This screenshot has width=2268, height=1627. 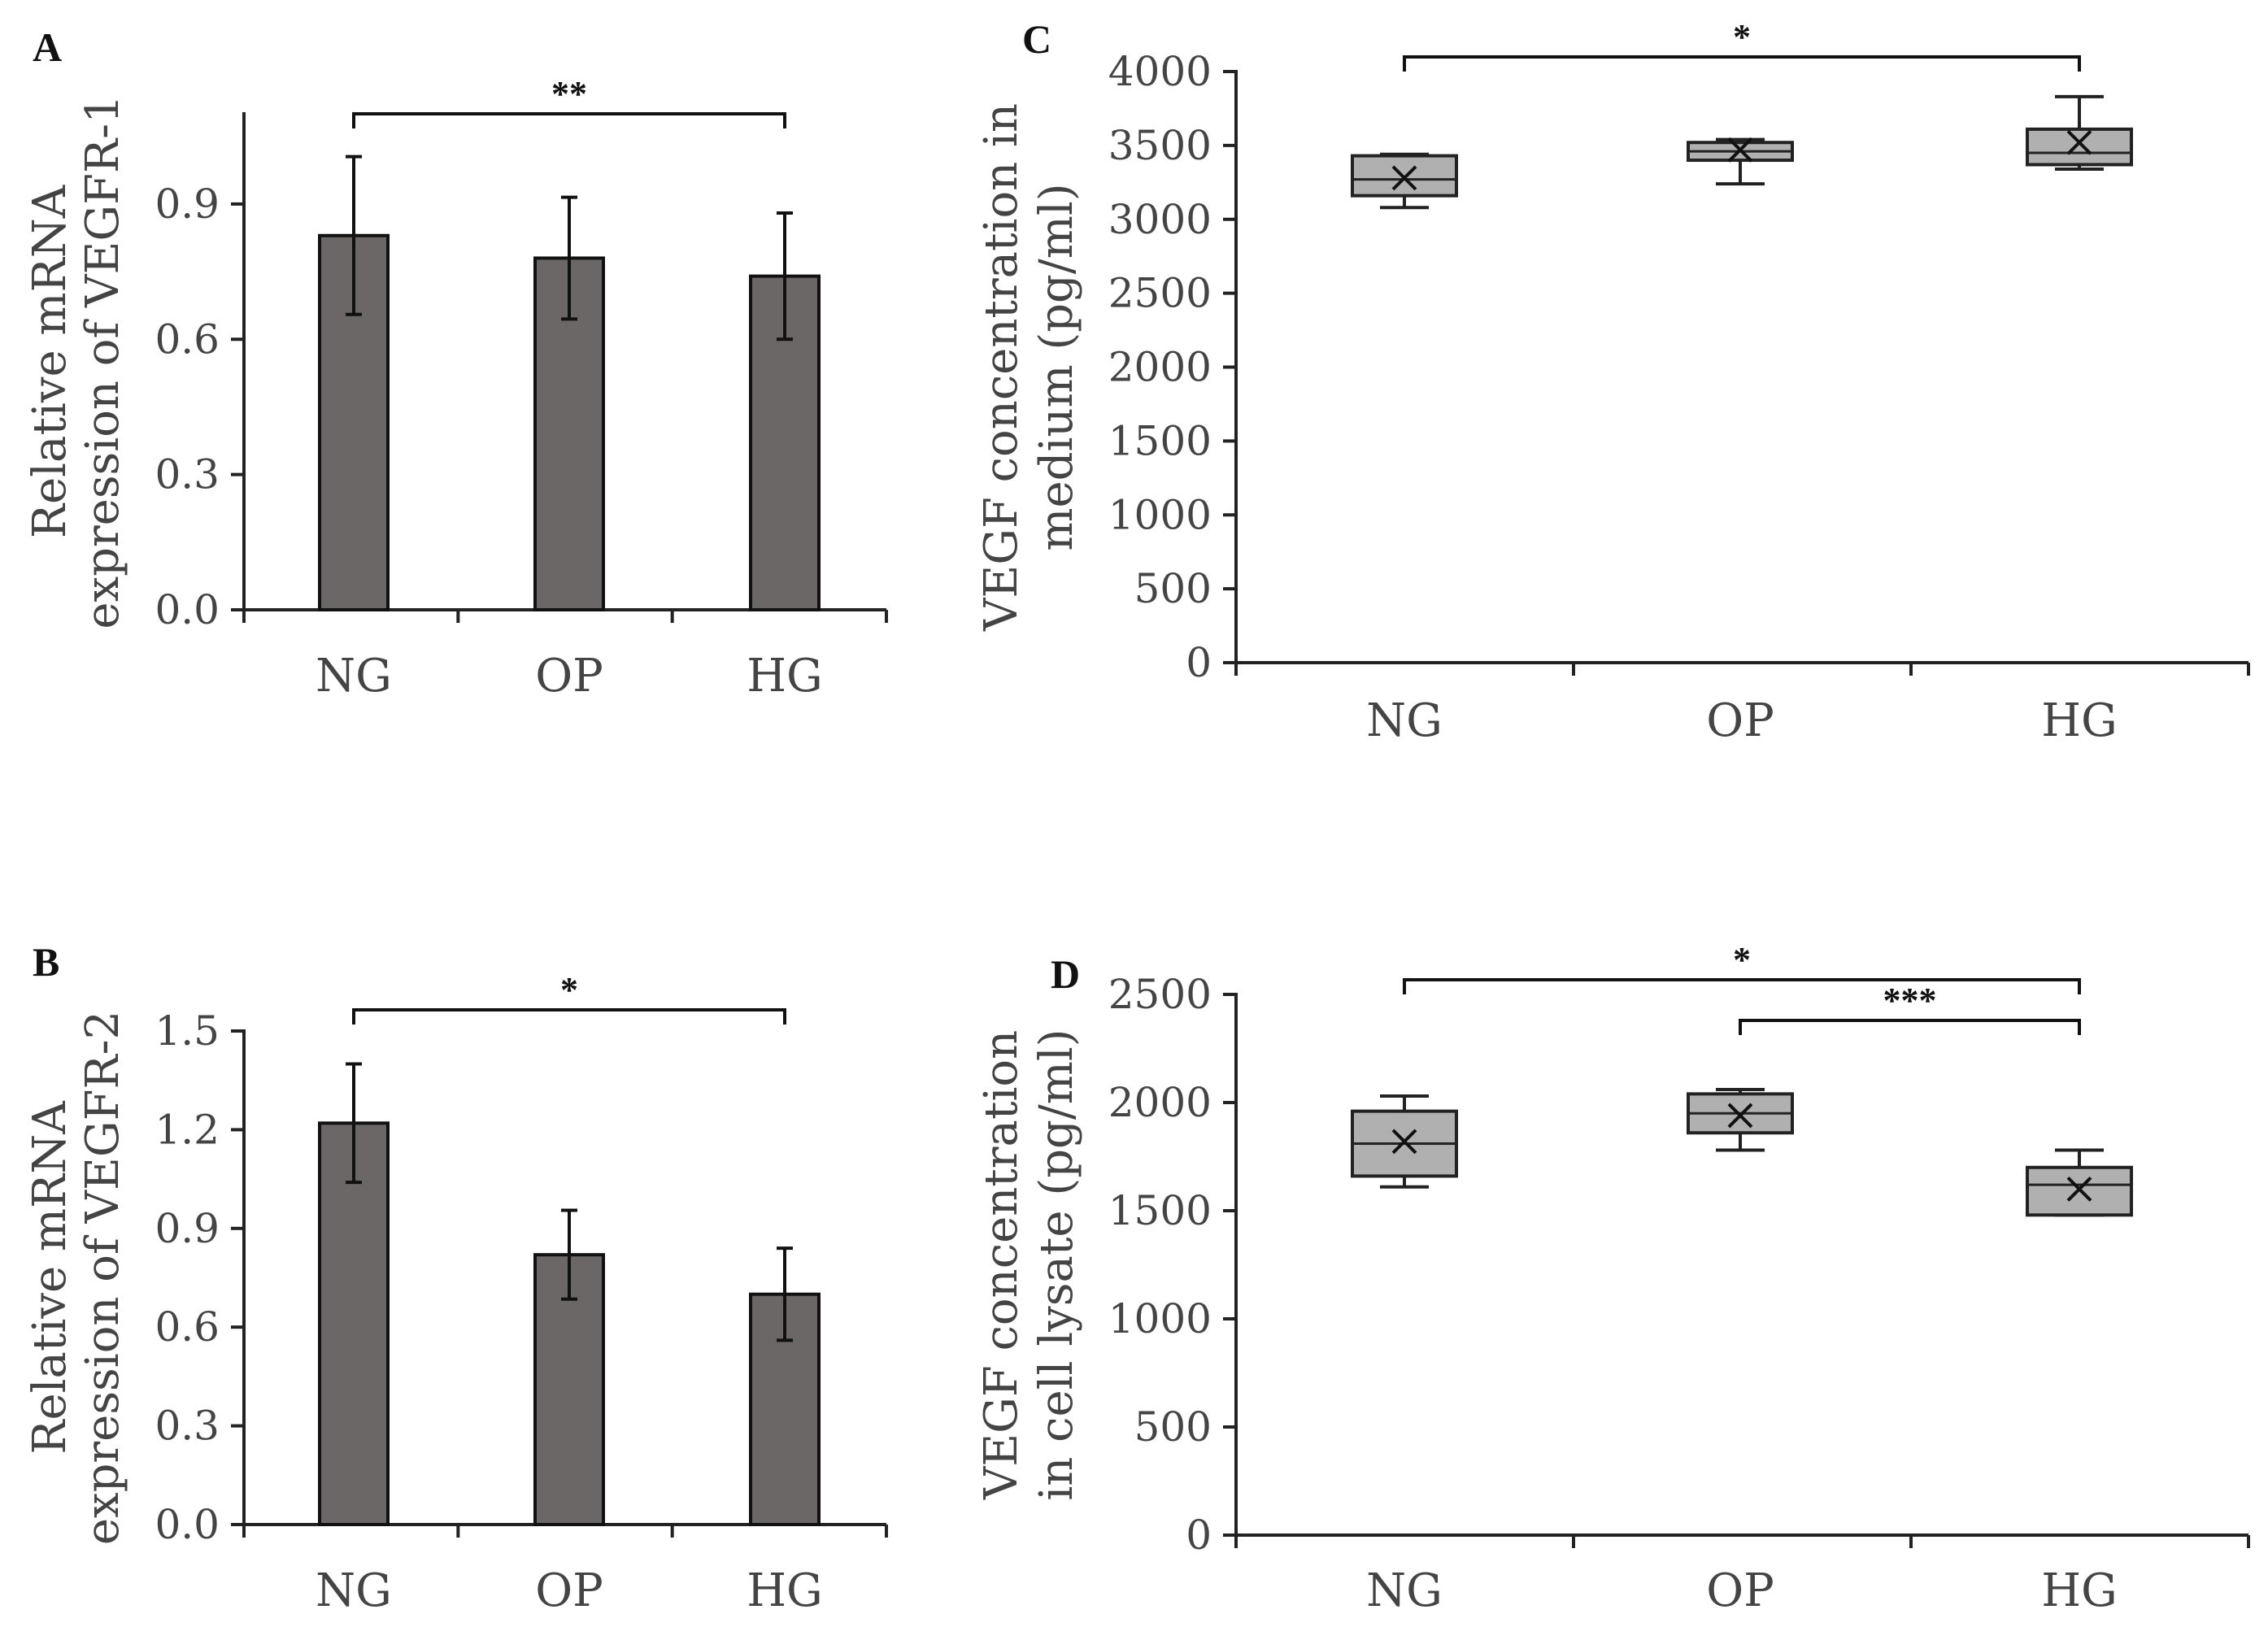 What do you see at coordinates (785, 443) in the screenshot?
I see `bar-hg` at bounding box center [785, 443].